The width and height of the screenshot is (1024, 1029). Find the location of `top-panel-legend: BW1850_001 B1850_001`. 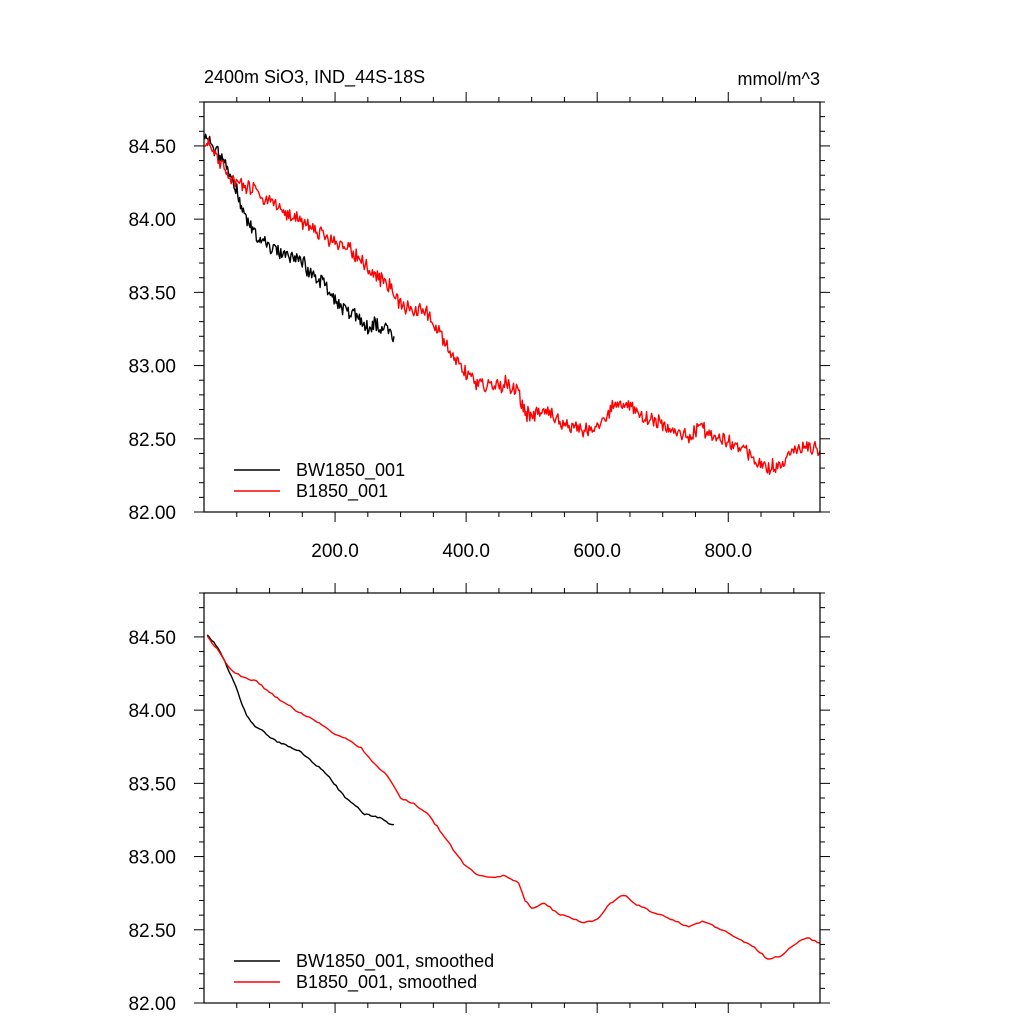

top-panel-legend: BW1850_001 B1850_001 is located at coordinates (319, 481).